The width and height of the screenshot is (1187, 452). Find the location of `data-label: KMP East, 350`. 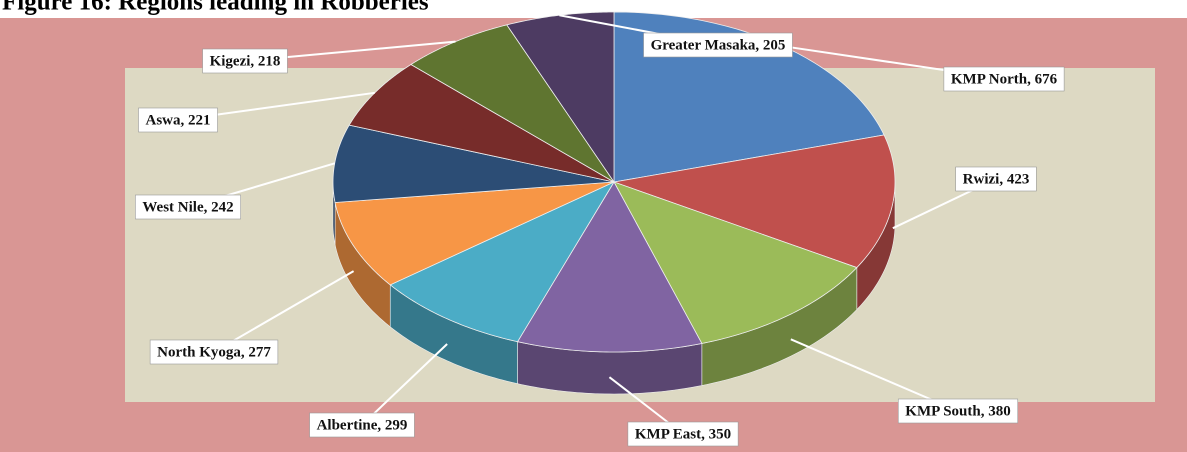

data-label: KMP East, 350 is located at coordinates (683, 434).